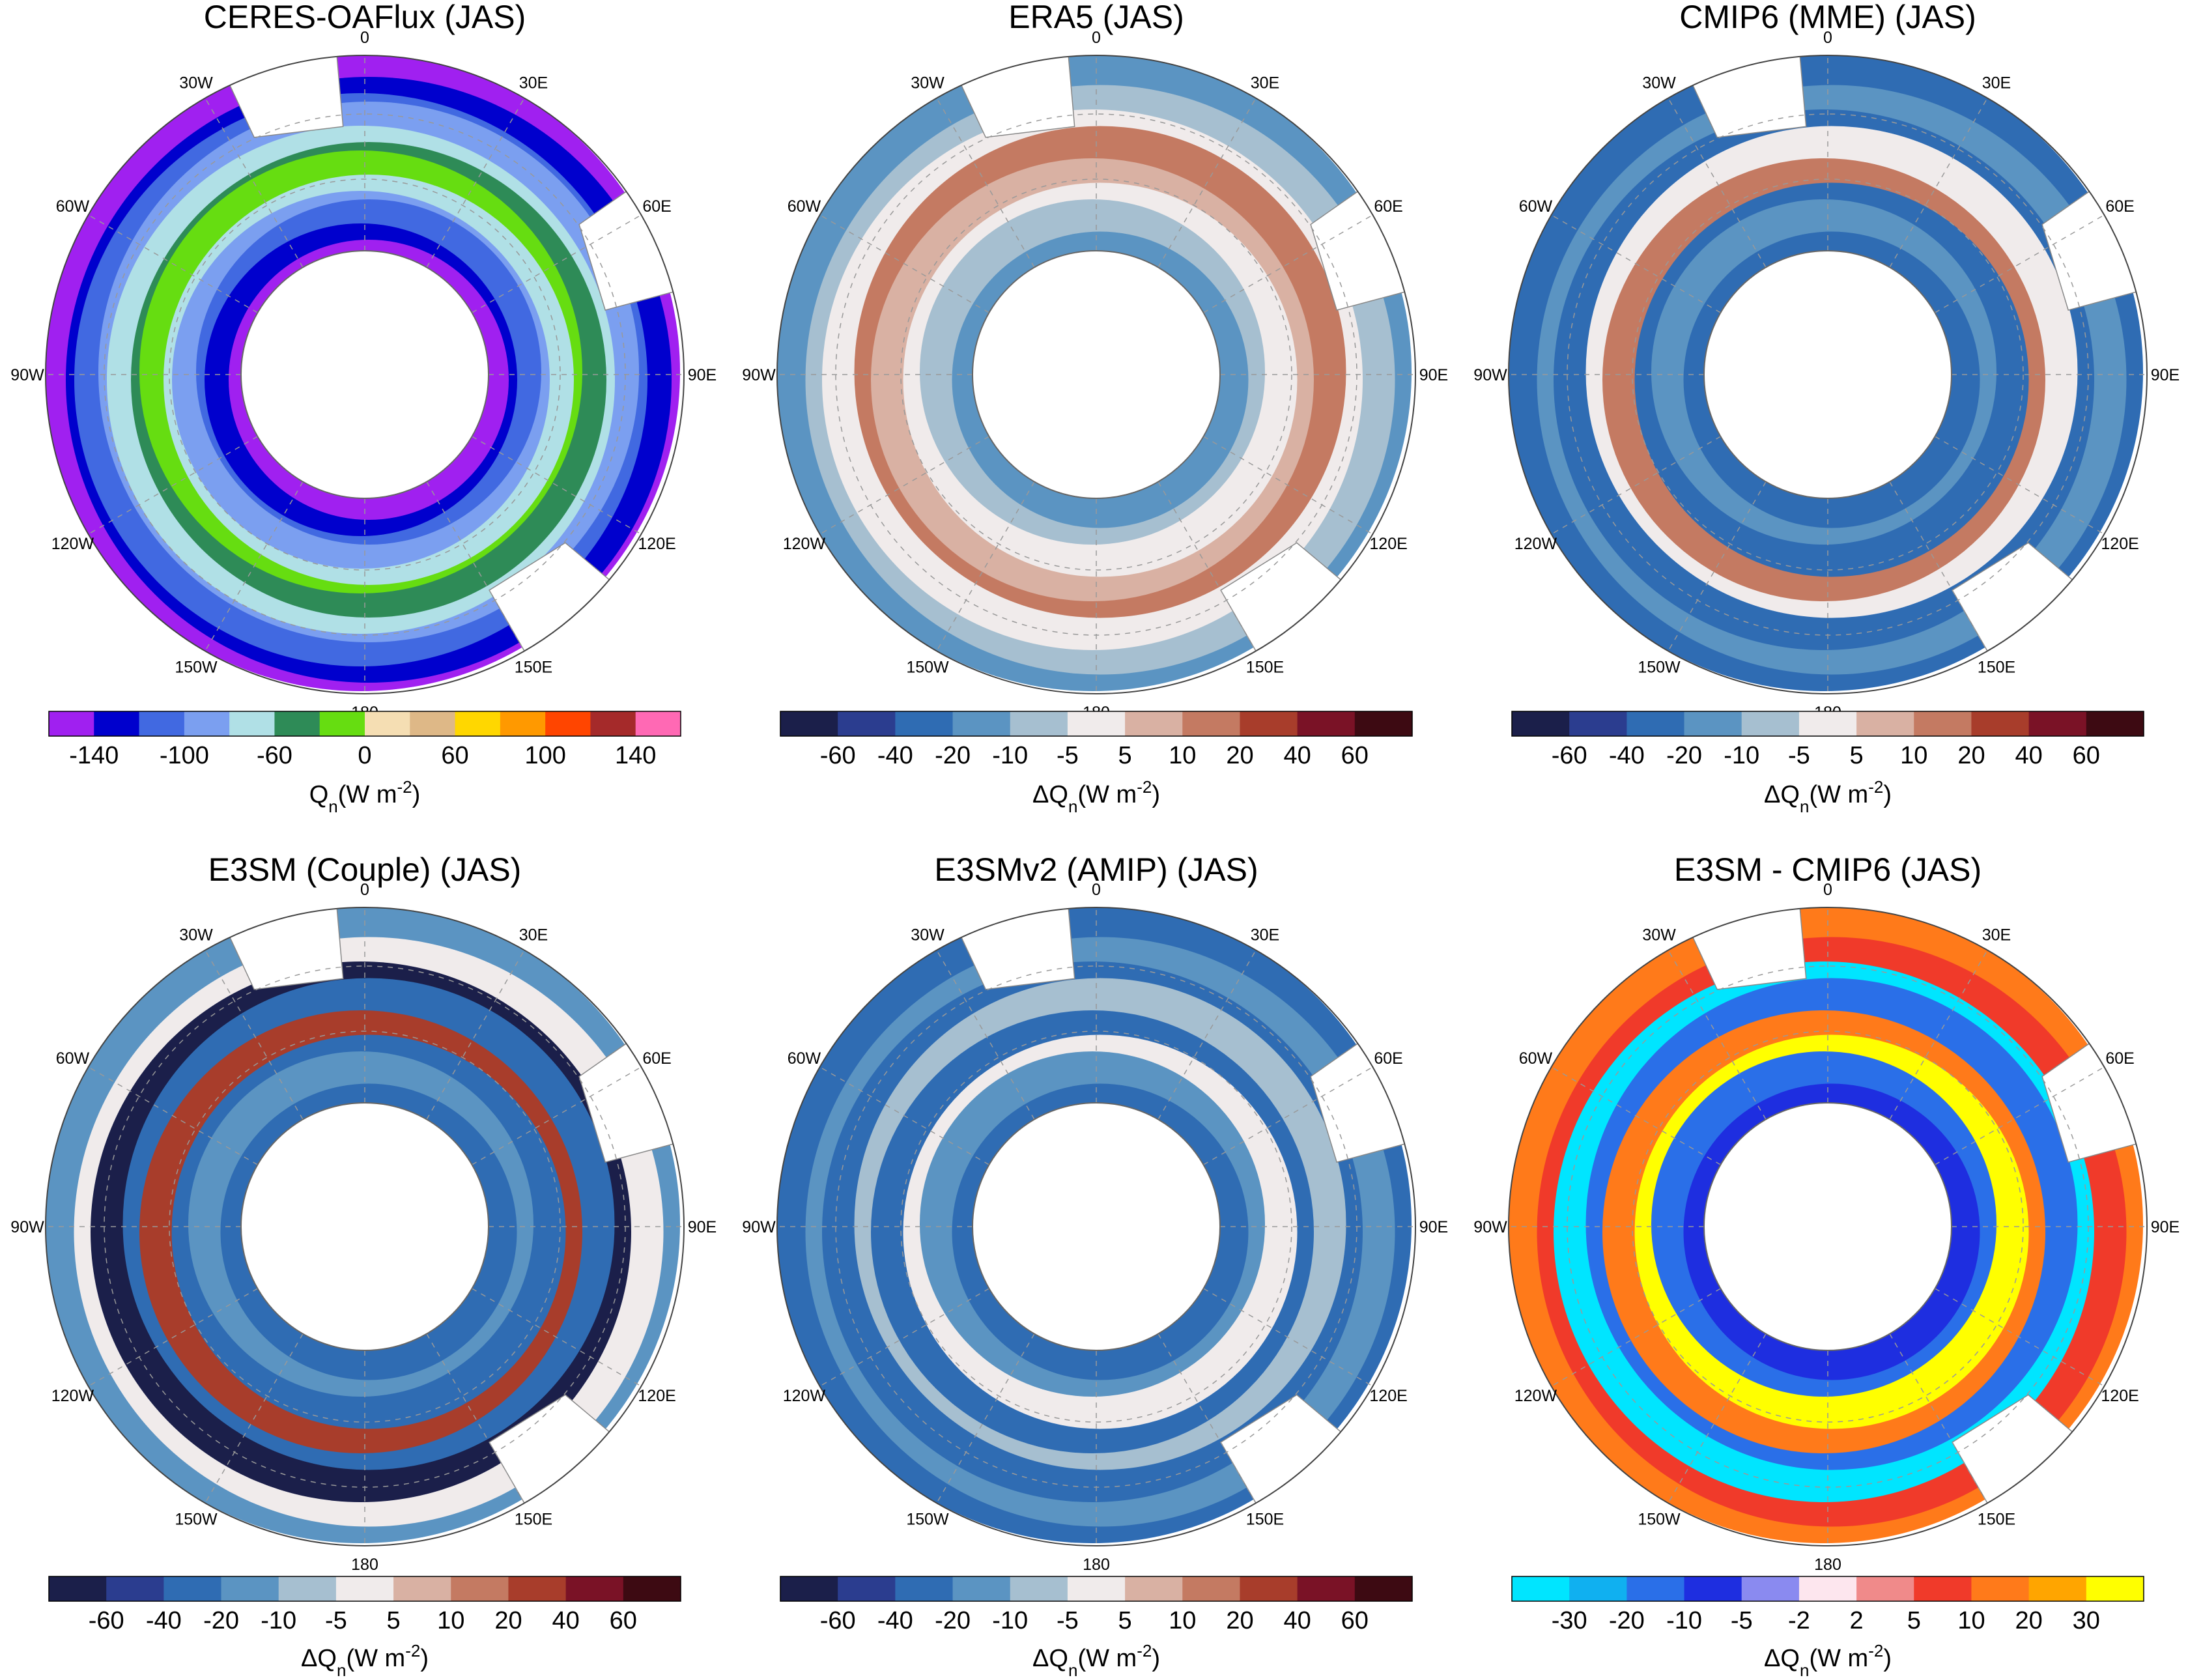 The height and width of the screenshot is (1680, 2188). I want to click on panel-title: E3SM - CMIP6 (JAS), so click(1828, 869).